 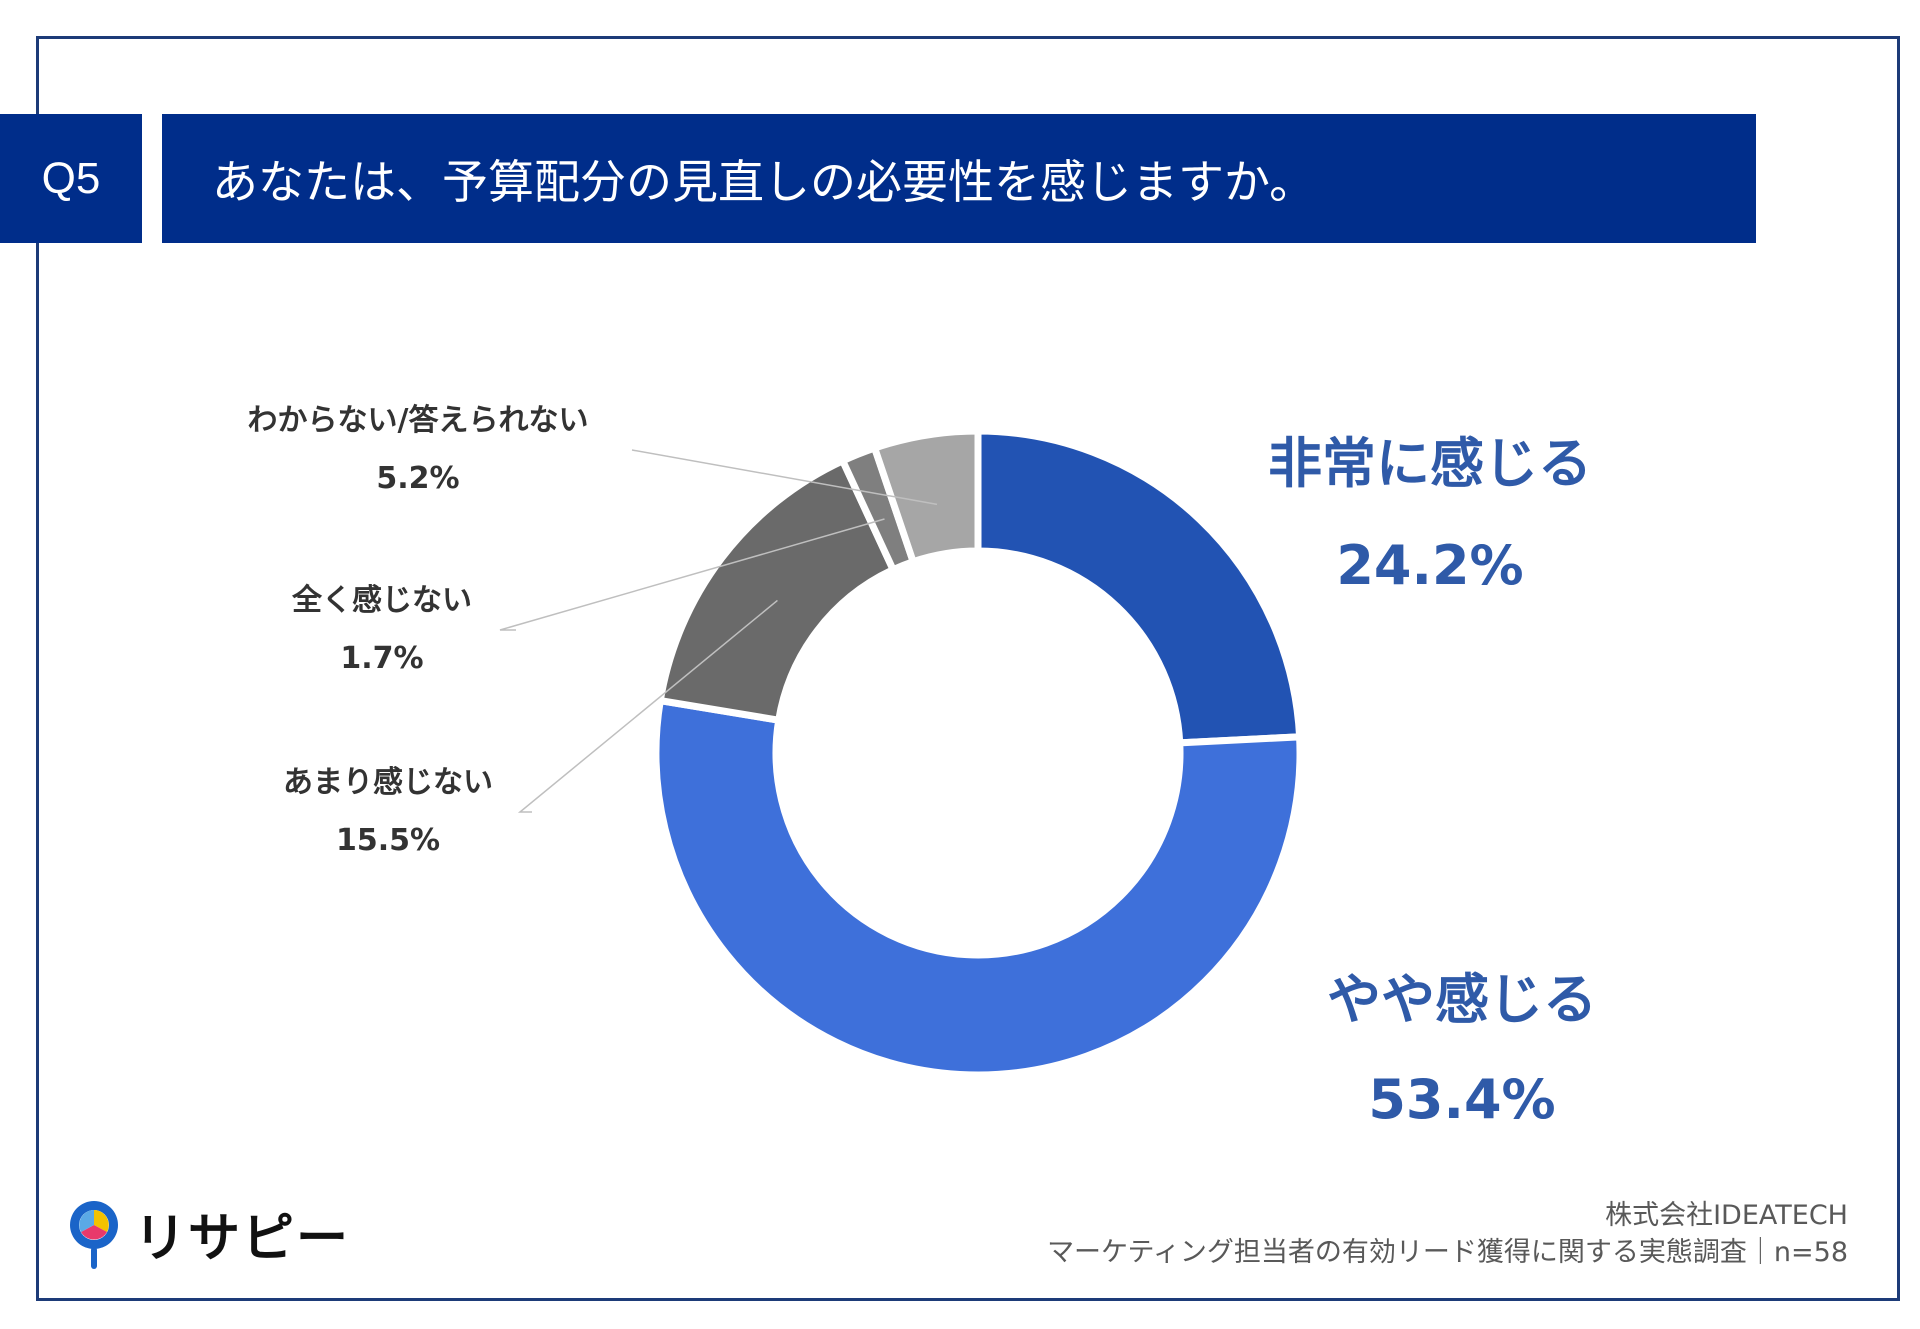 What do you see at coordinates (381, 600) in the screenshot?
I see `category-label-4: 全く感じない` at bounding box center [381, 600].